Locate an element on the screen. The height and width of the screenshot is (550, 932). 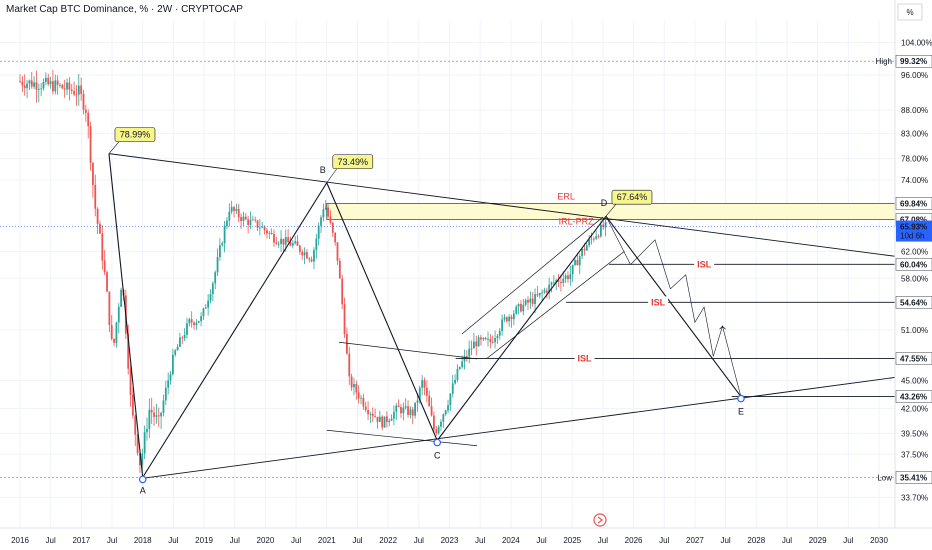
channel-lower is located at coordinates (555, 305).